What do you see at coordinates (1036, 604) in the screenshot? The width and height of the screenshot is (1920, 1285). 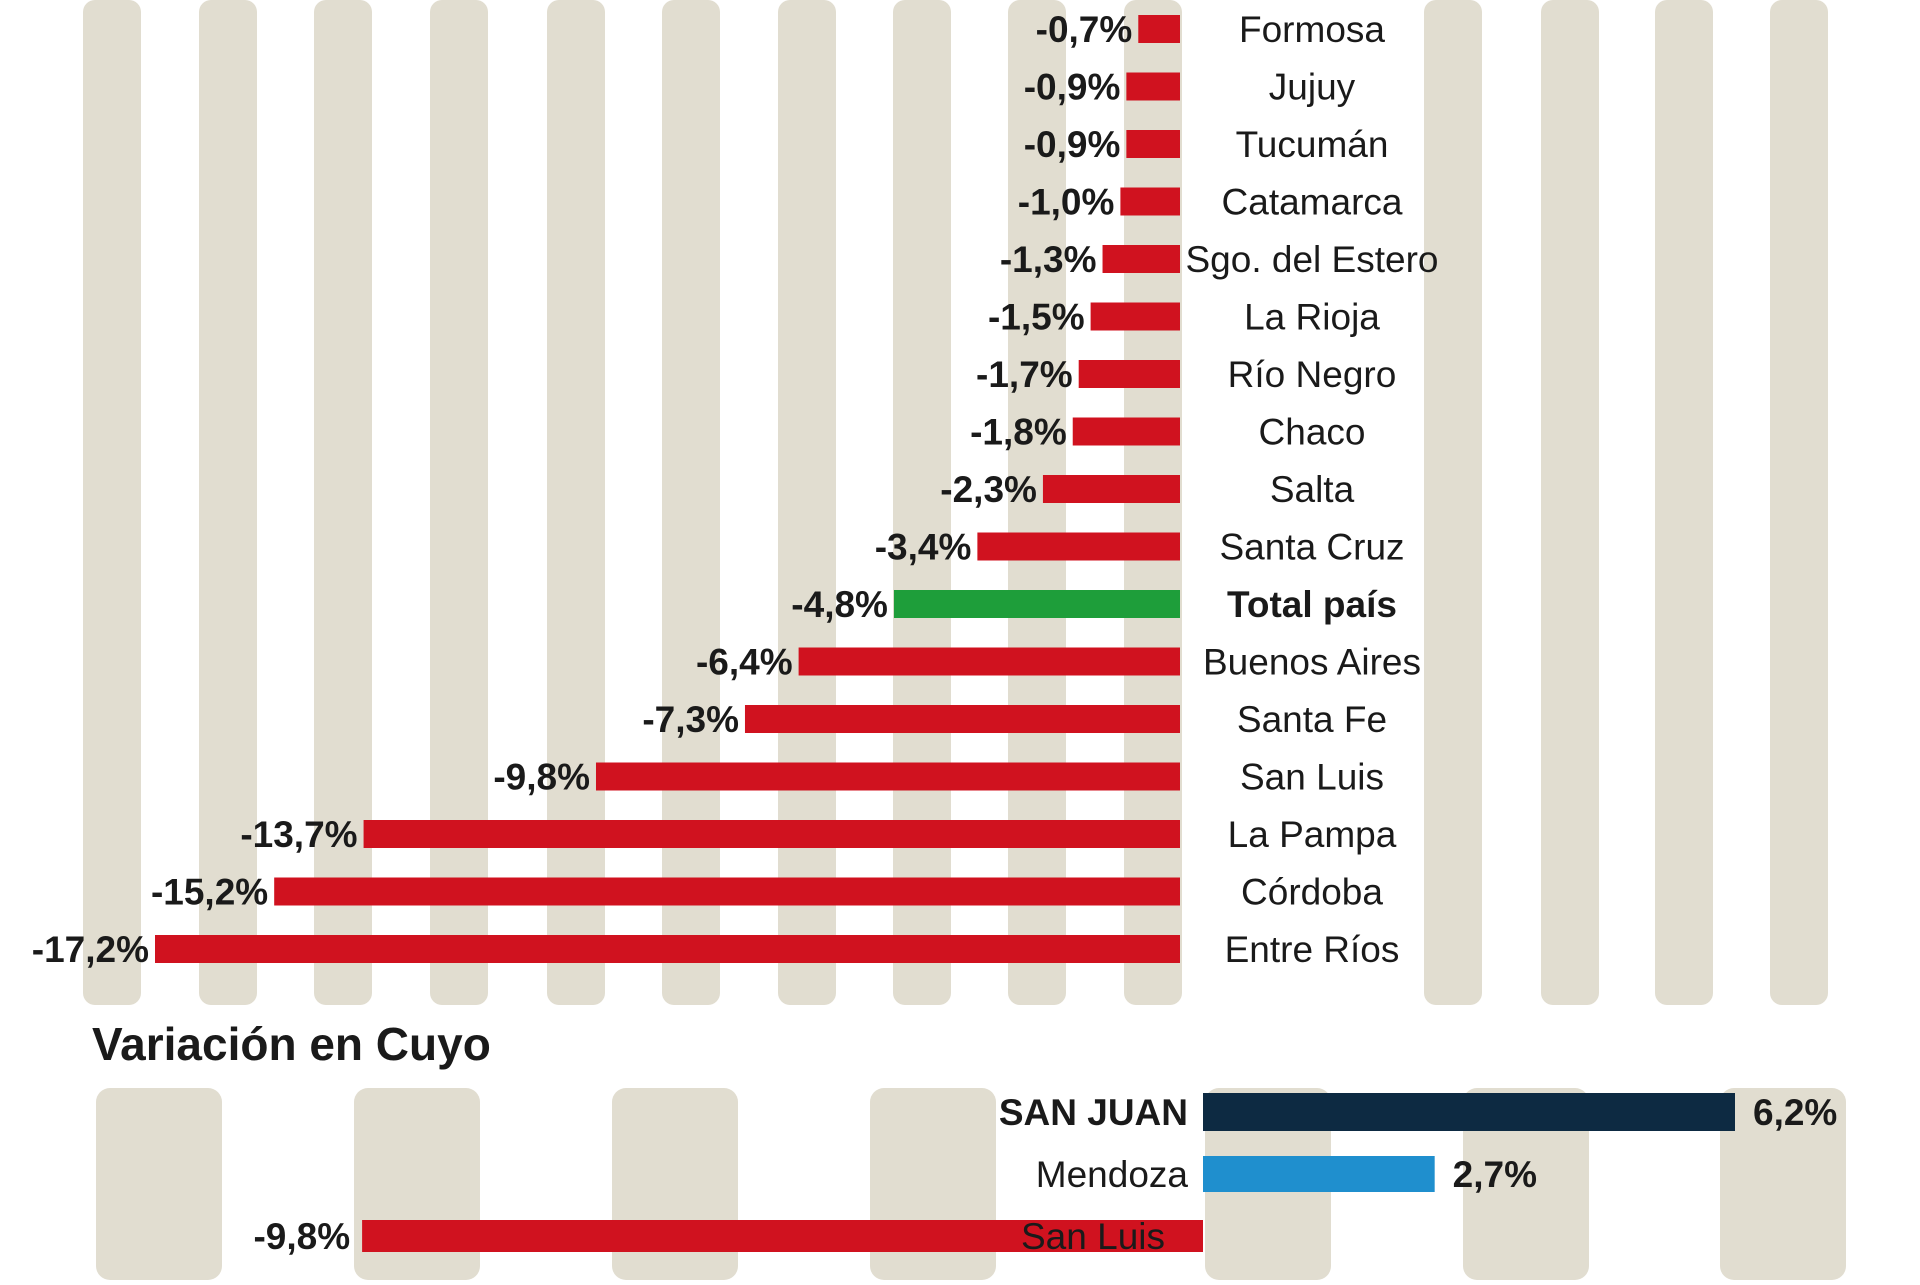 I see `bar-total-pais` at bounding box center [1036, 604].